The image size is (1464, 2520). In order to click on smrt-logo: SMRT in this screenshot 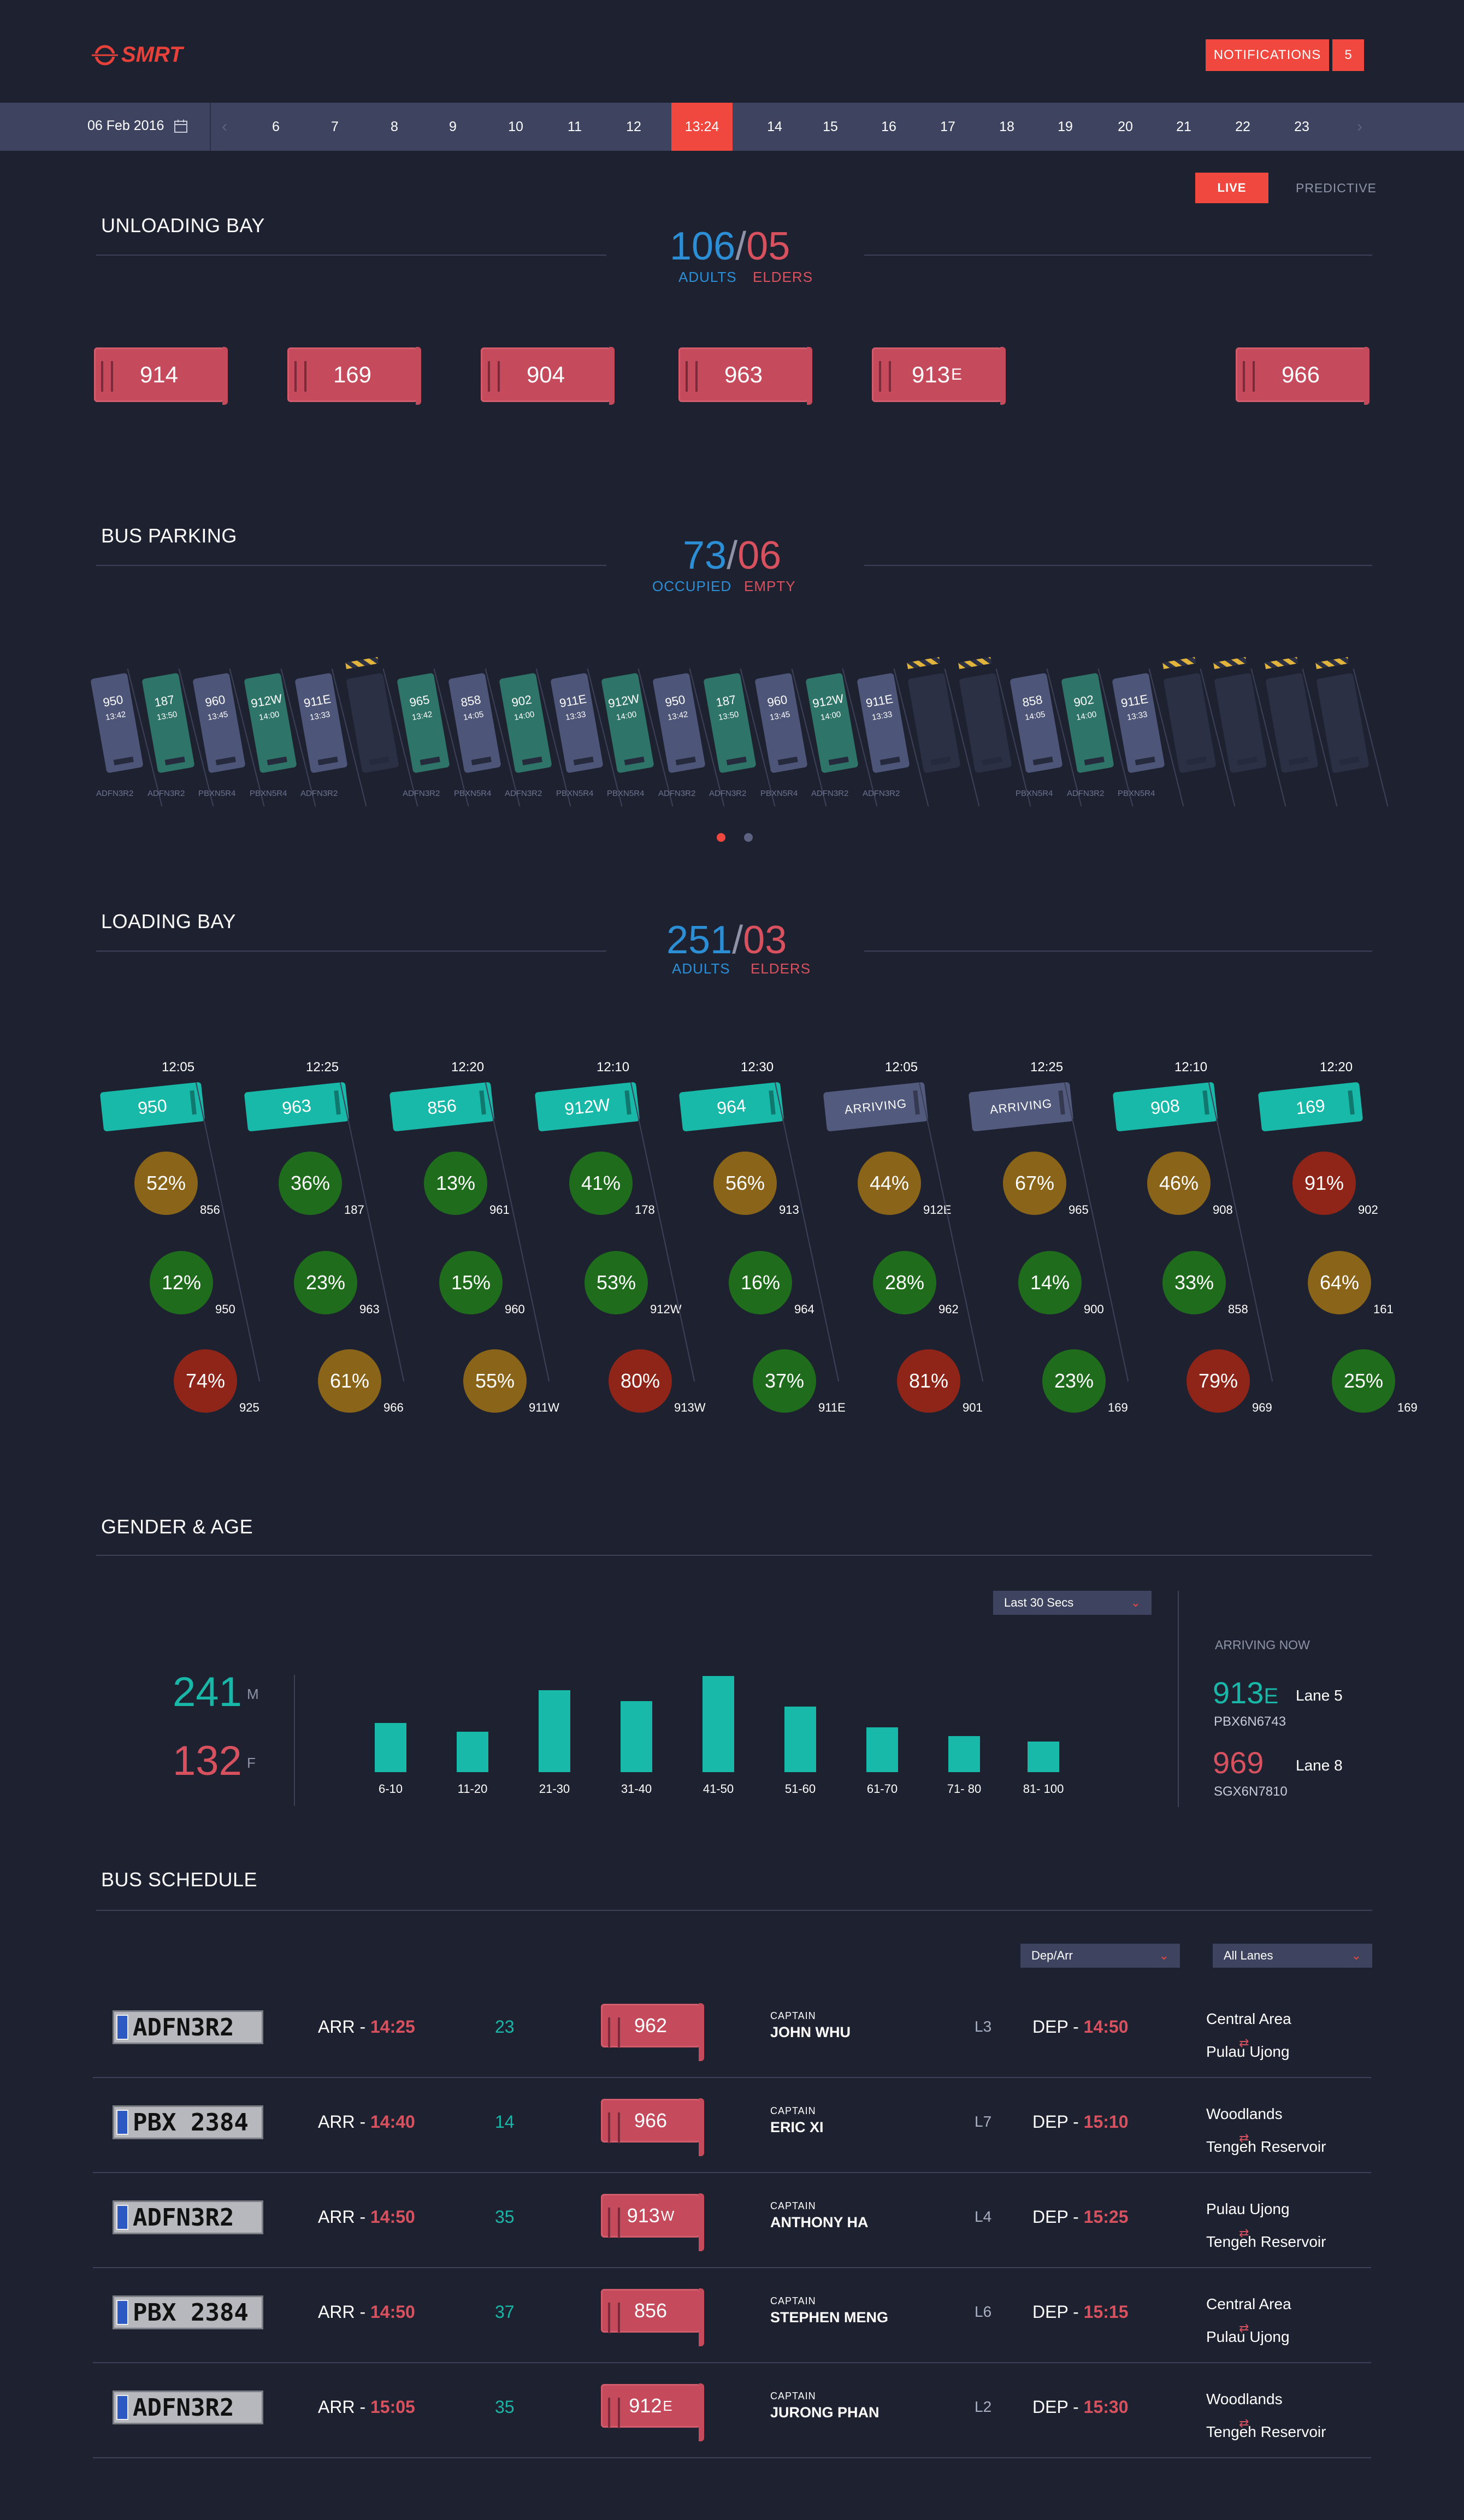, I will do `click(137, 55)`.